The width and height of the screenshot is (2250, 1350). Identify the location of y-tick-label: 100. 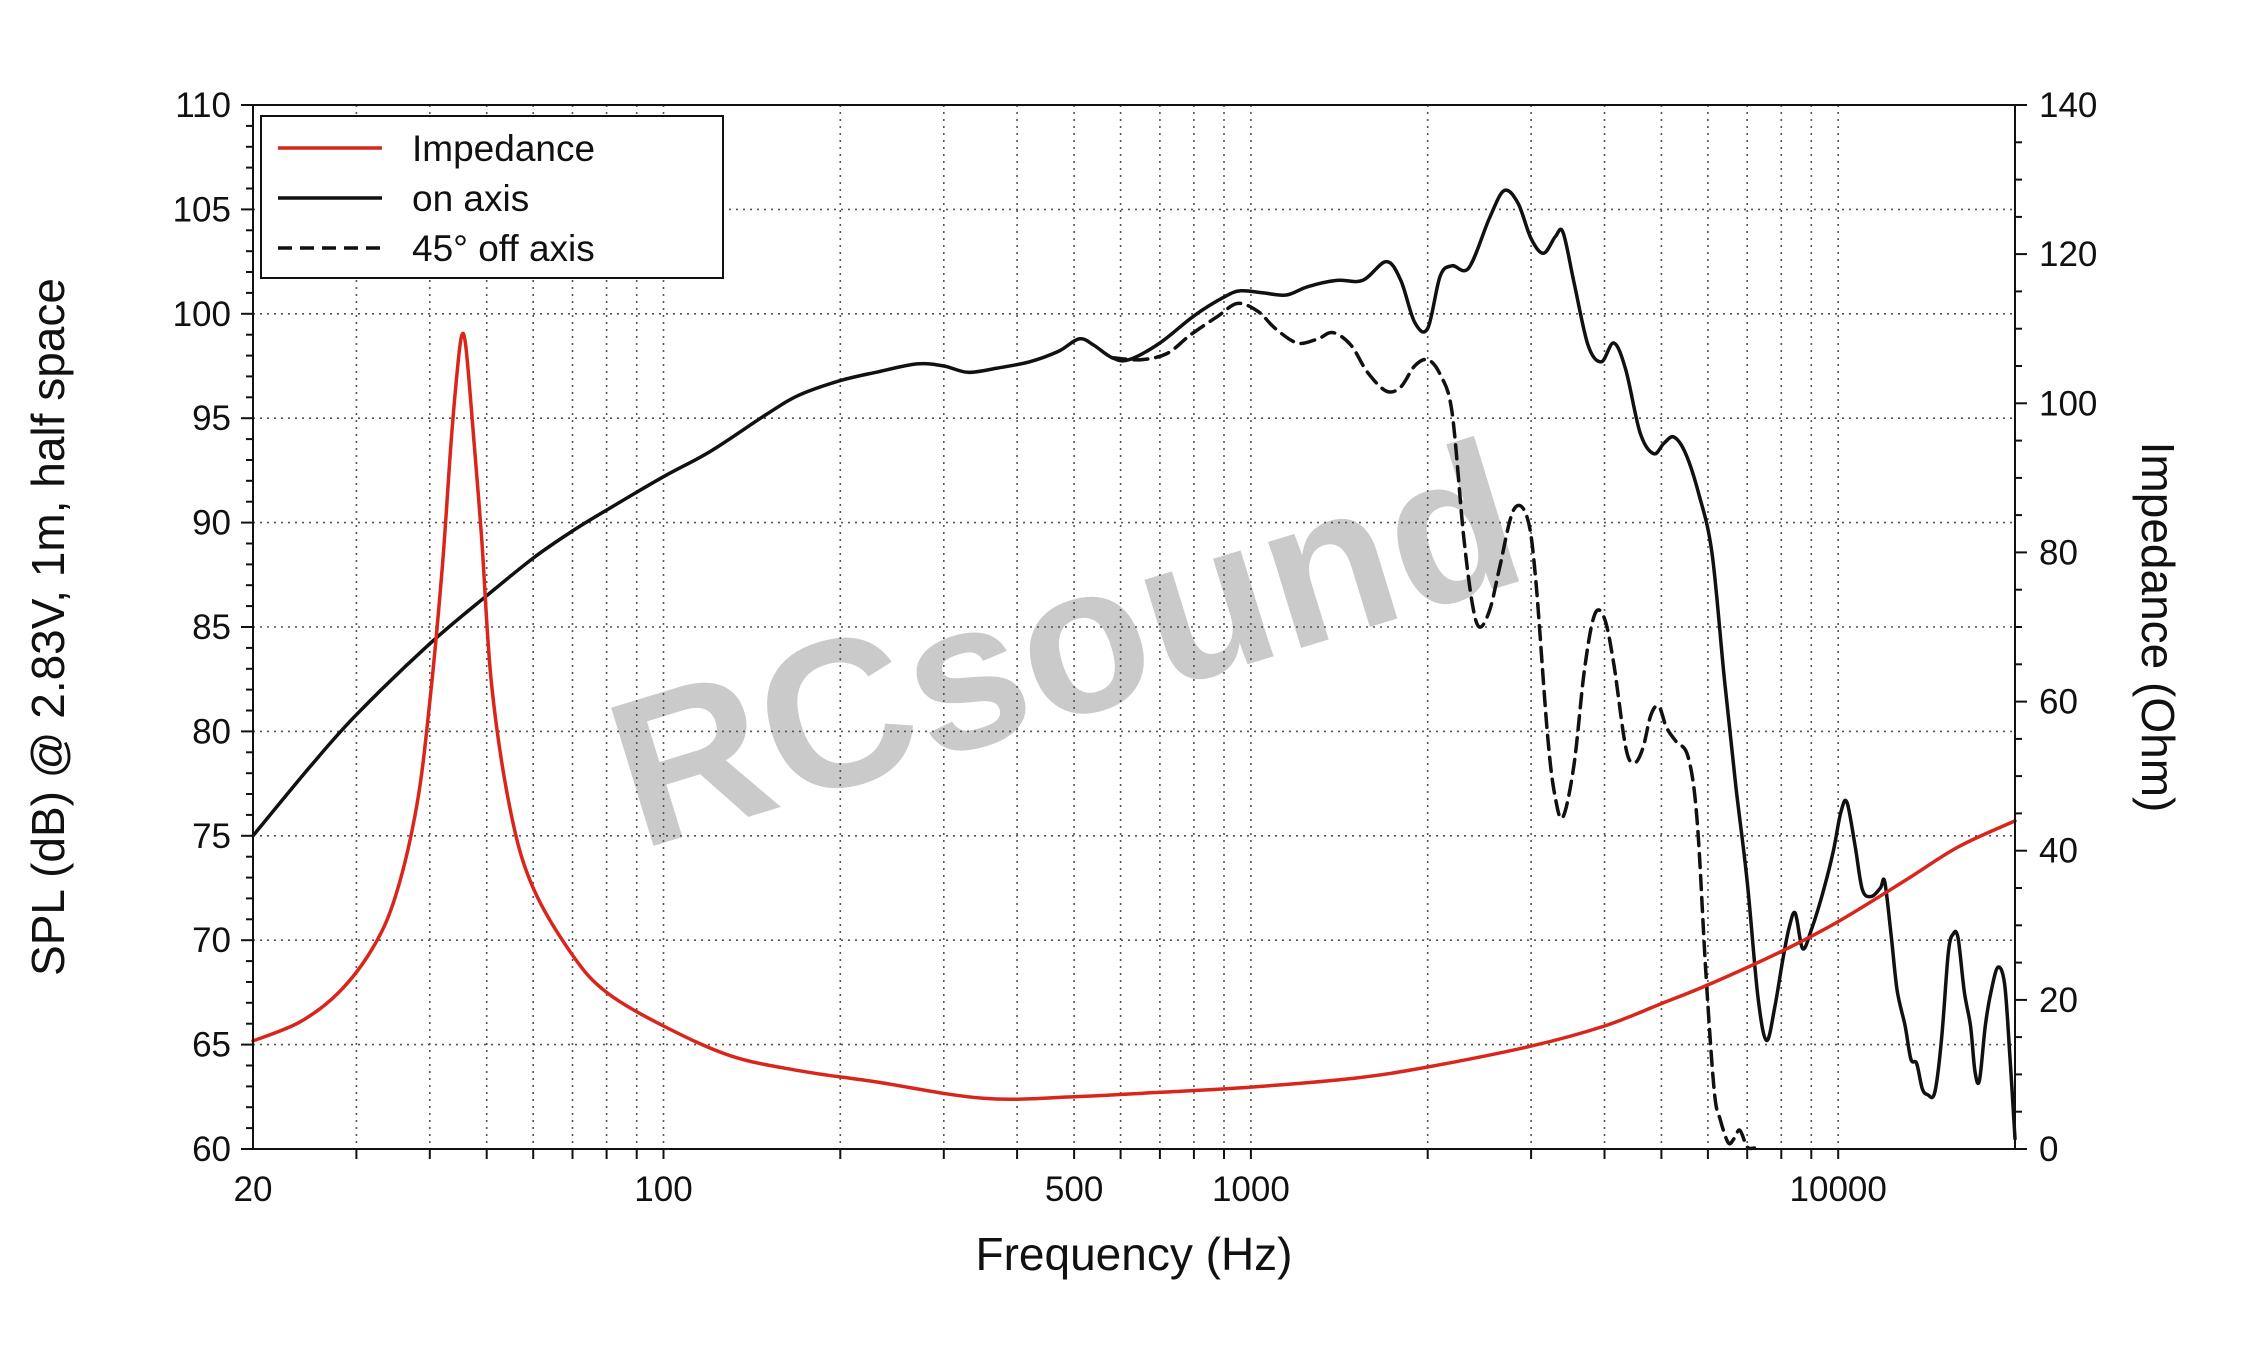
(202, 314).